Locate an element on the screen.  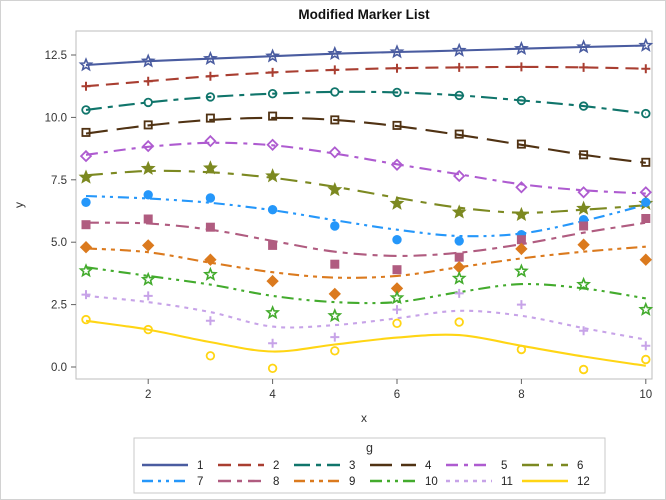
y-axis-label: y is located at coordinates (19, 205).